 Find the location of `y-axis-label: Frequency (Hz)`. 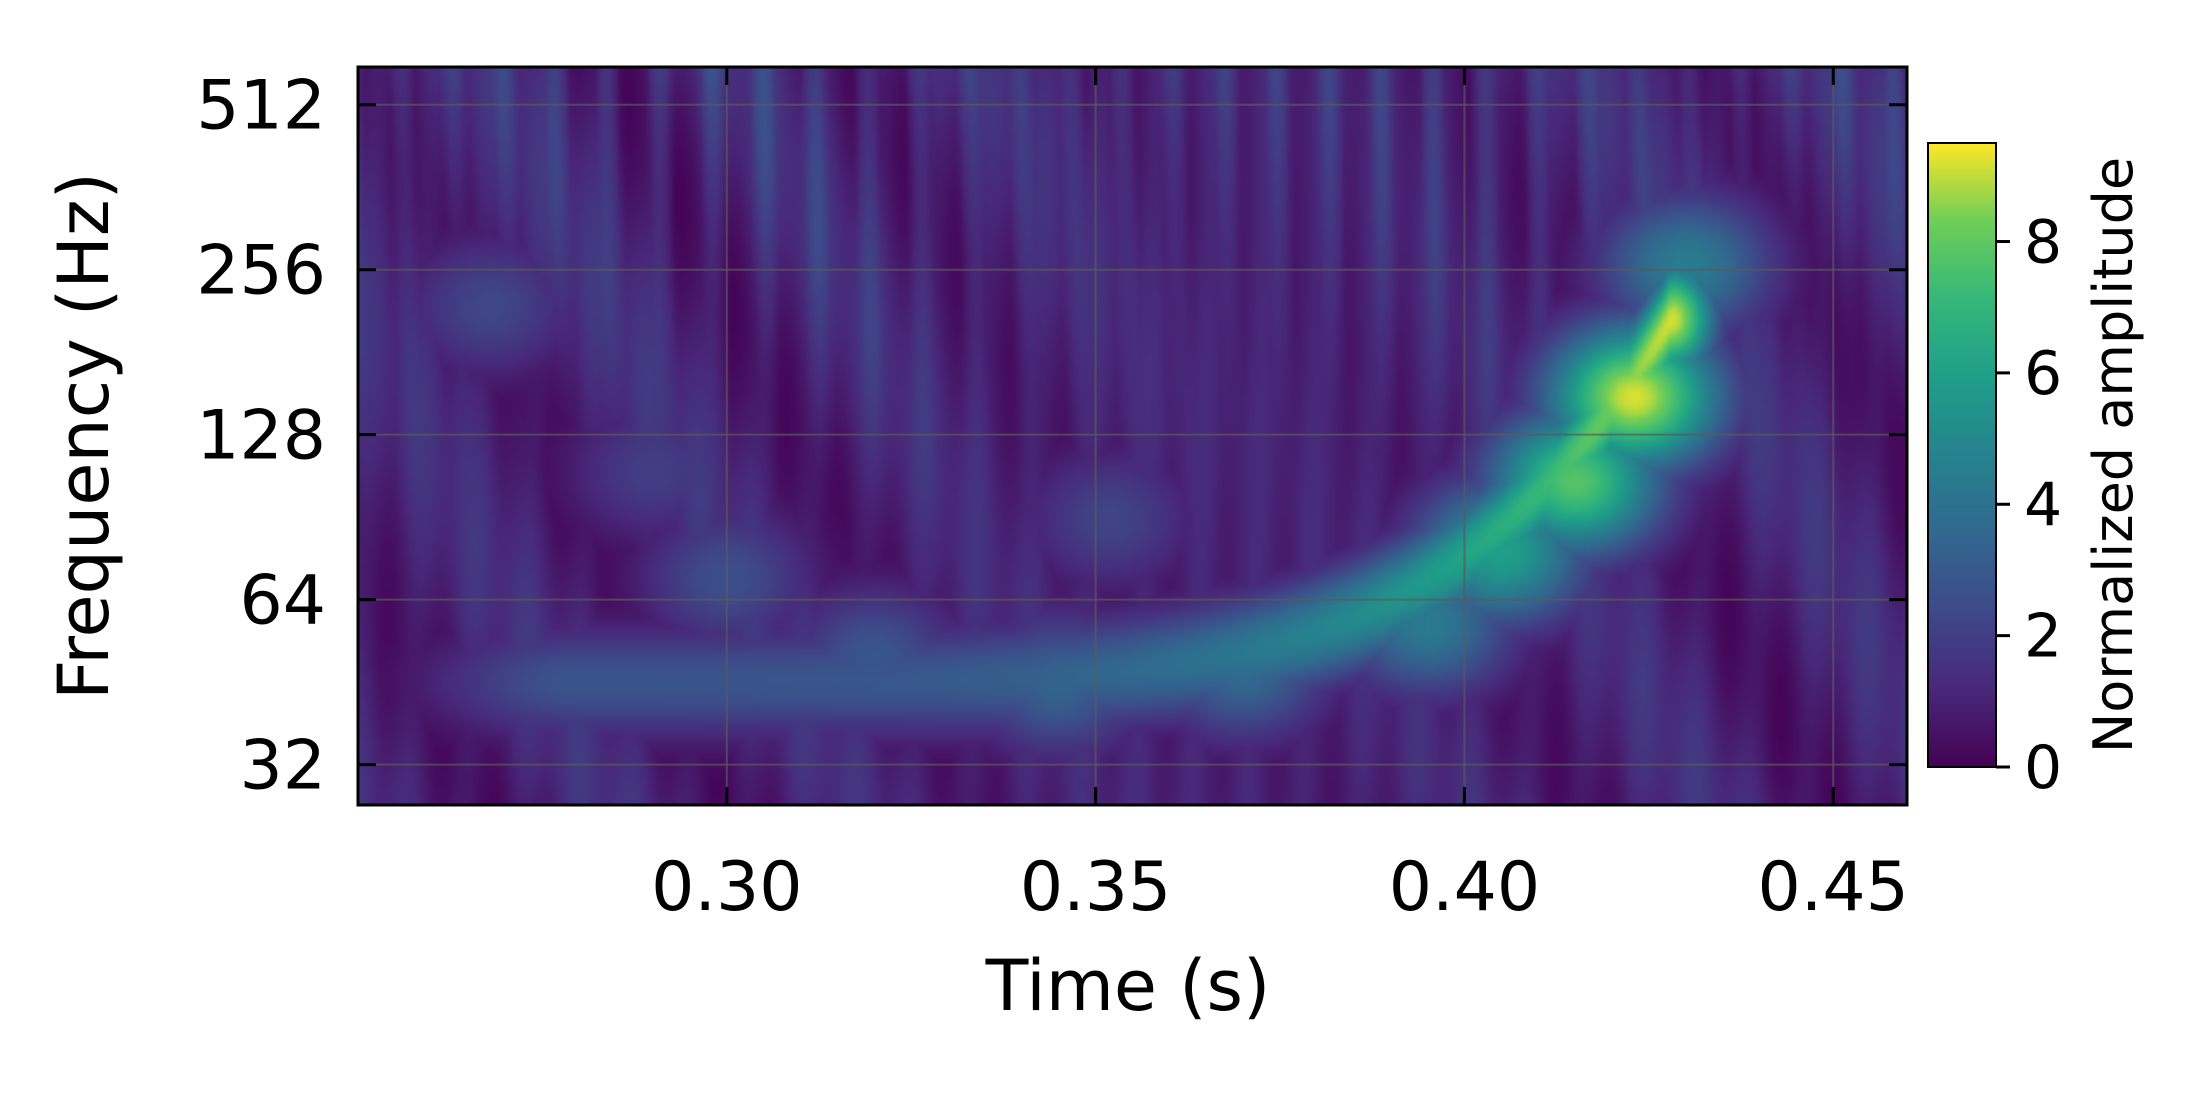

y-axis-label: Frequency (Hz) is located at coordinates (84, 436).